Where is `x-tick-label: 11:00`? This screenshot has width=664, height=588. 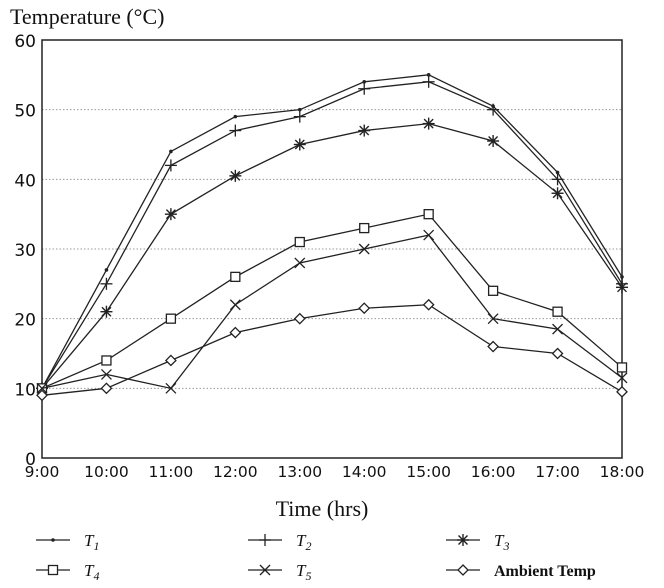 x-tick-label: 11:00 is located at coordinates (171, 472).